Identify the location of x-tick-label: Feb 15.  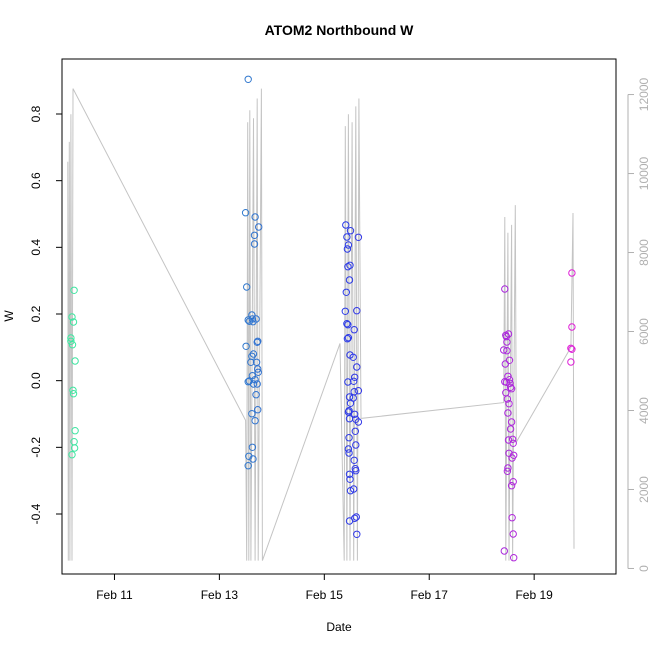
(325, 595).